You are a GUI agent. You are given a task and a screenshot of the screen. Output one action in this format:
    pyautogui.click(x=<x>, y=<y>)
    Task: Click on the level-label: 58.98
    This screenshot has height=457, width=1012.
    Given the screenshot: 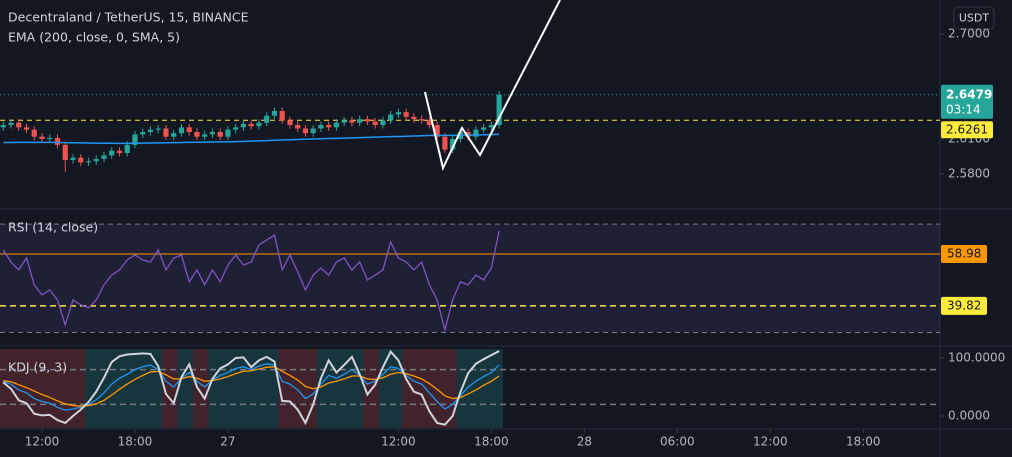 What is the action you would take?
    pyautogui.click(x=964, y=253)
    